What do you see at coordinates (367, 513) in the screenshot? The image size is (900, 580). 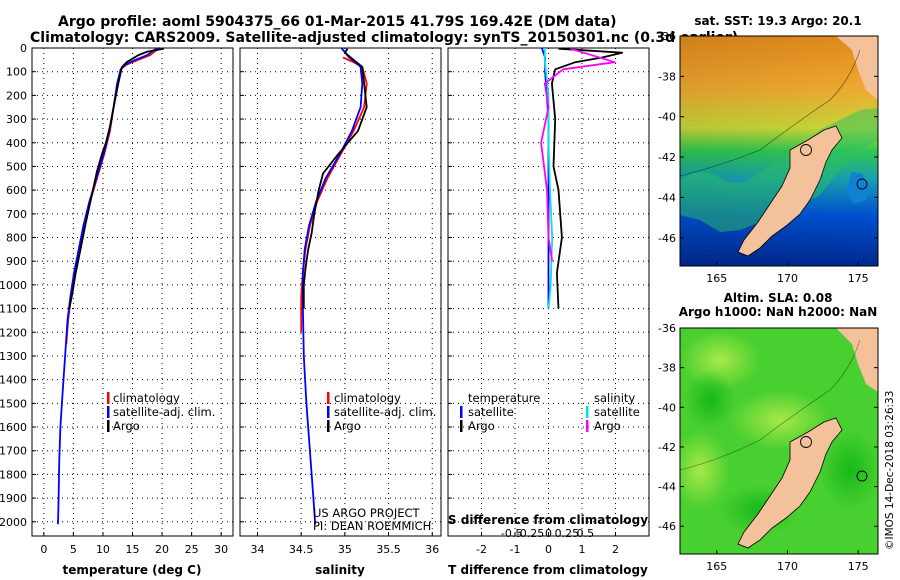 I see `credit-project: US ARGO PROJECT` at bounding box center [367, 513].